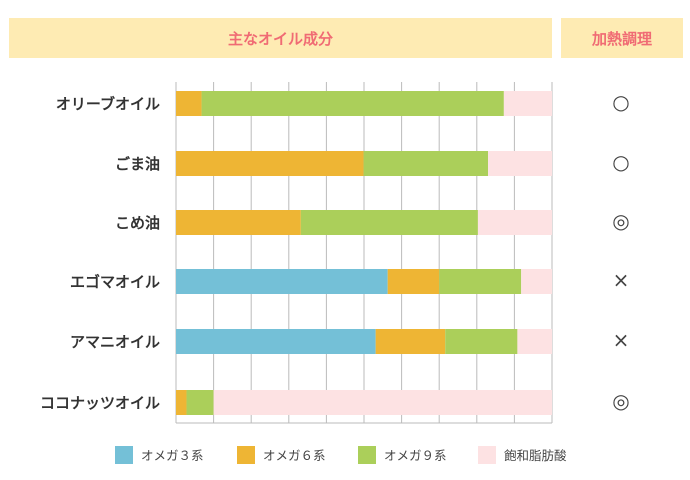 The height and width of the screenshot is (480, 690). Describe the element at coordinates (280, 38) in the screenshot. I see `main-components-header: 主なオイル成分` at that location.